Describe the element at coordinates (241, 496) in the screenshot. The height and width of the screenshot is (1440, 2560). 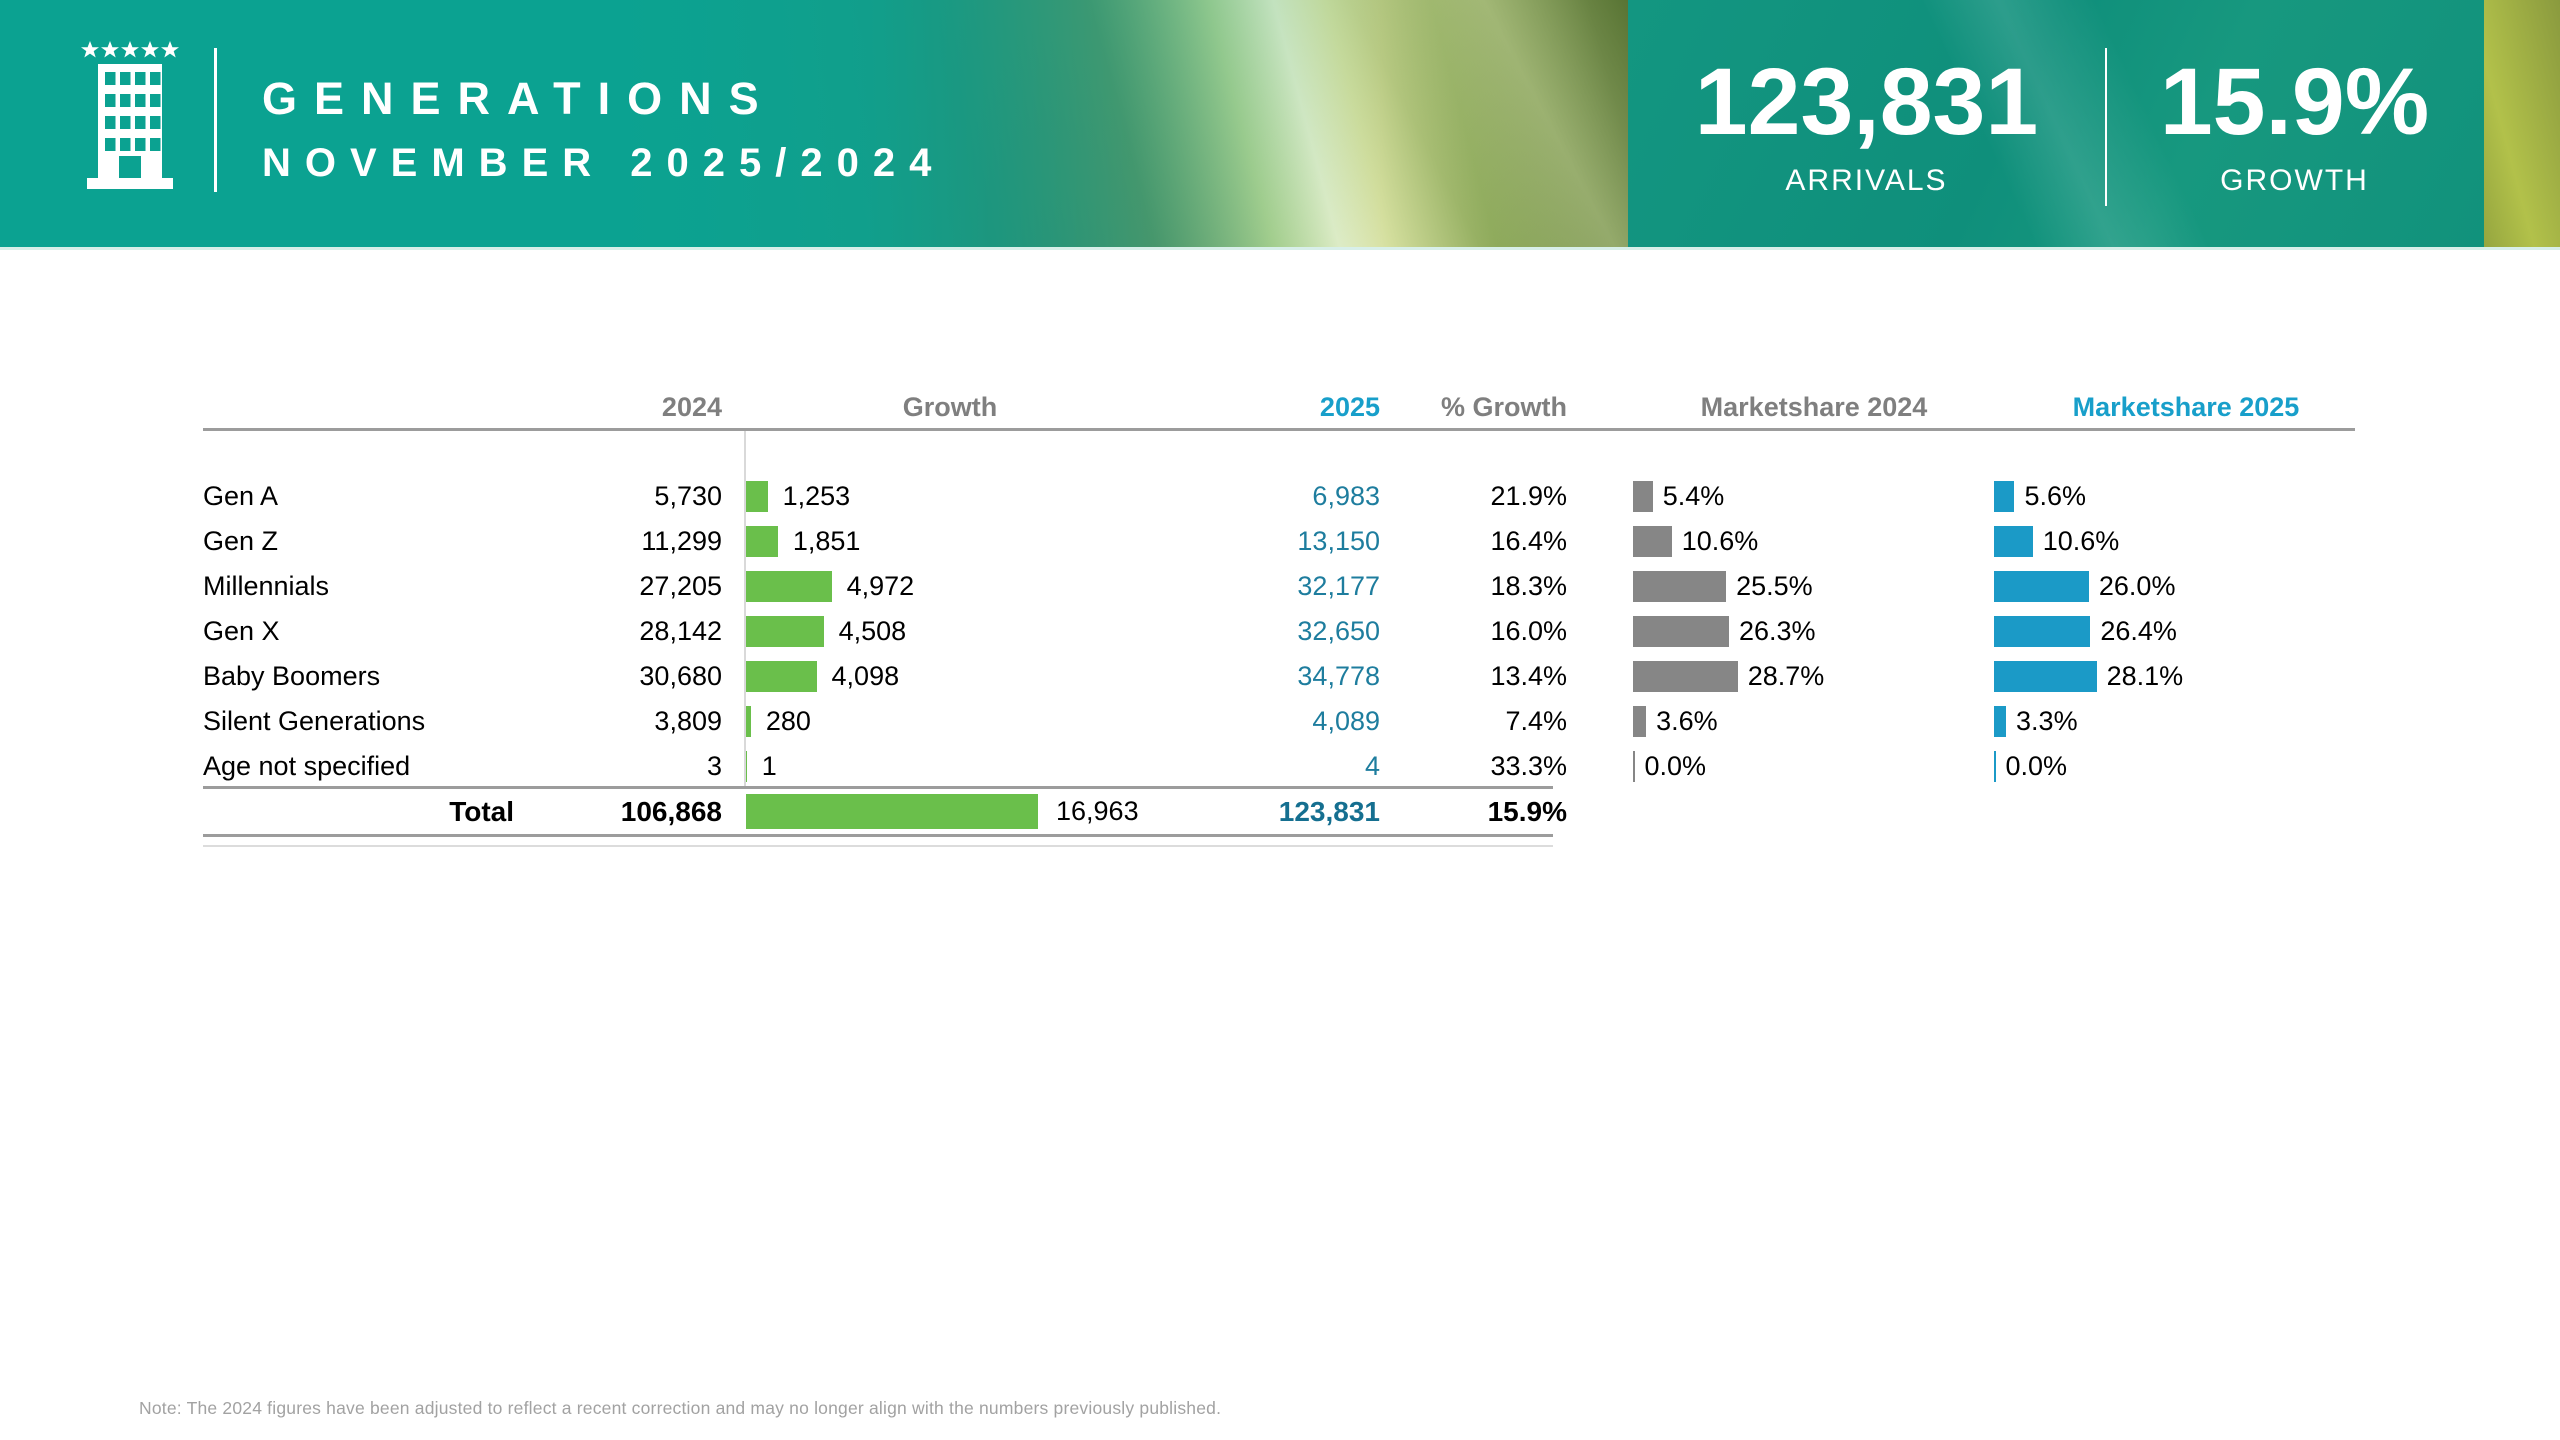
I see `generation-label: Gen A` at that location.